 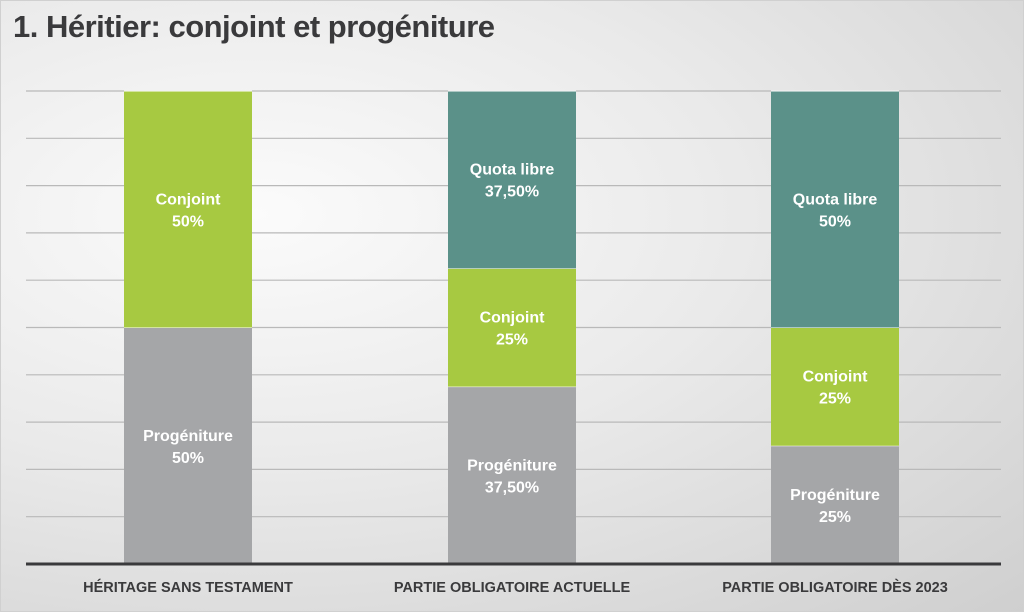 I want to click on category-label: PARTIE OBLIGATOIRE ACTUELLE, so click(x=512, y=588).